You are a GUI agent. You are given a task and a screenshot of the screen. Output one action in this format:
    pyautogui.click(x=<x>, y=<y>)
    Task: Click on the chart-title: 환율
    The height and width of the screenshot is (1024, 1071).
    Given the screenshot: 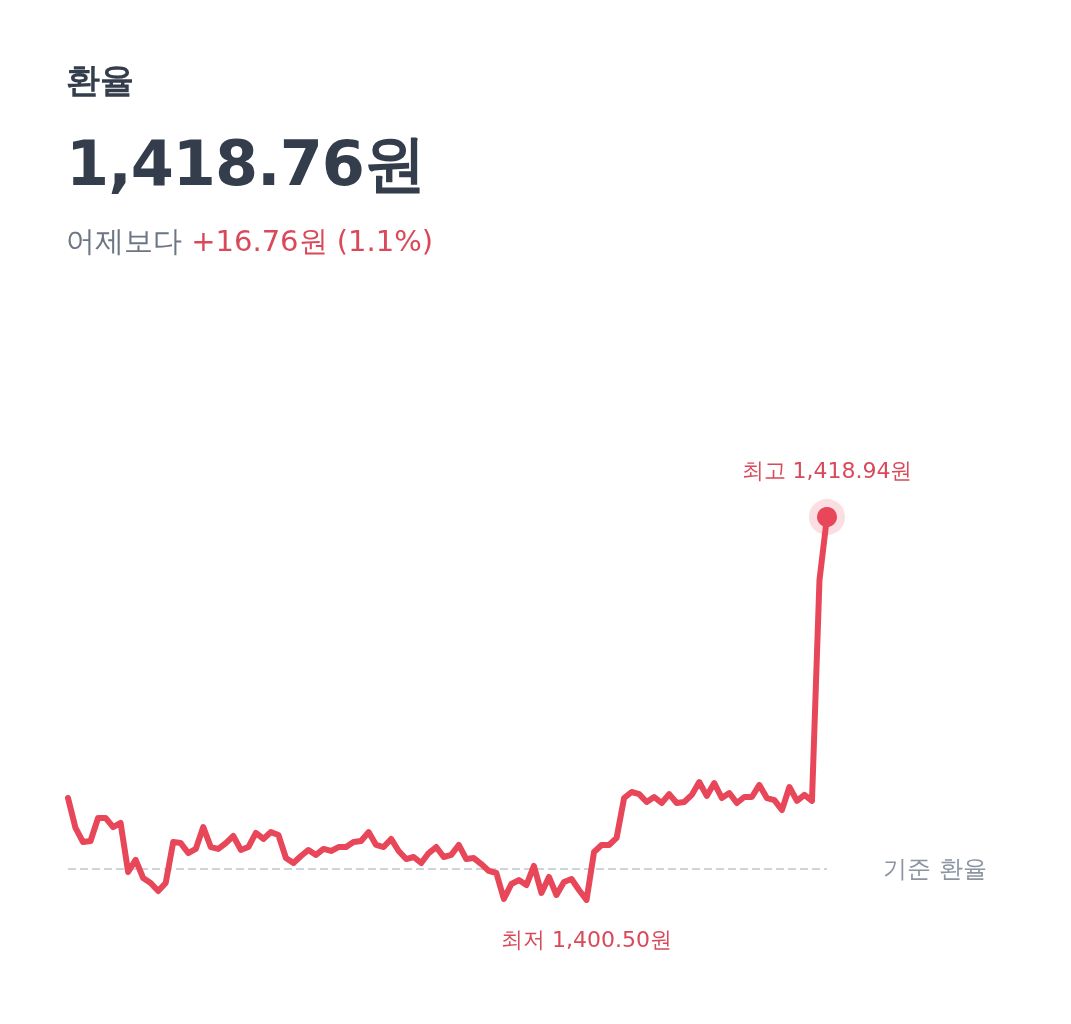 What is the action you would take?
    pyautogui.click(x=100, y=80)
    